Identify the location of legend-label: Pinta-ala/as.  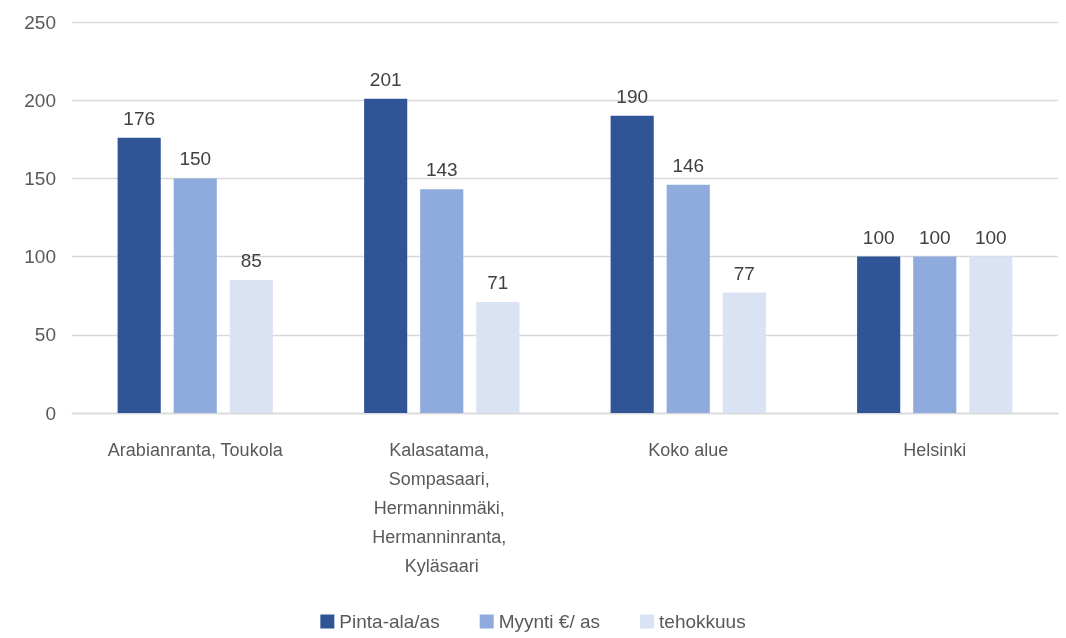
(389, 621).